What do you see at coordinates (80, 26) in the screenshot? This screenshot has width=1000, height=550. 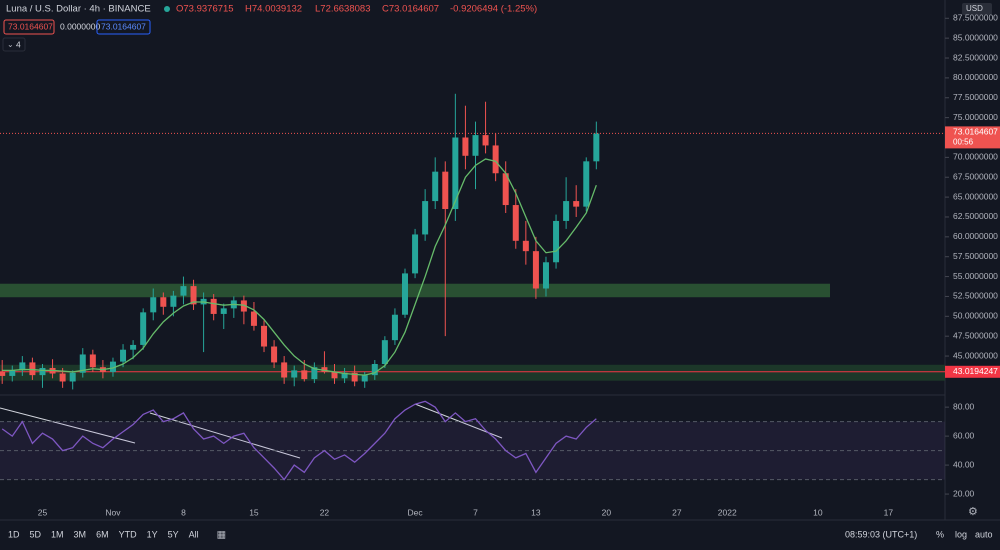 I see `badge-zero: 0.0000000` at bounding box center [80, 26].